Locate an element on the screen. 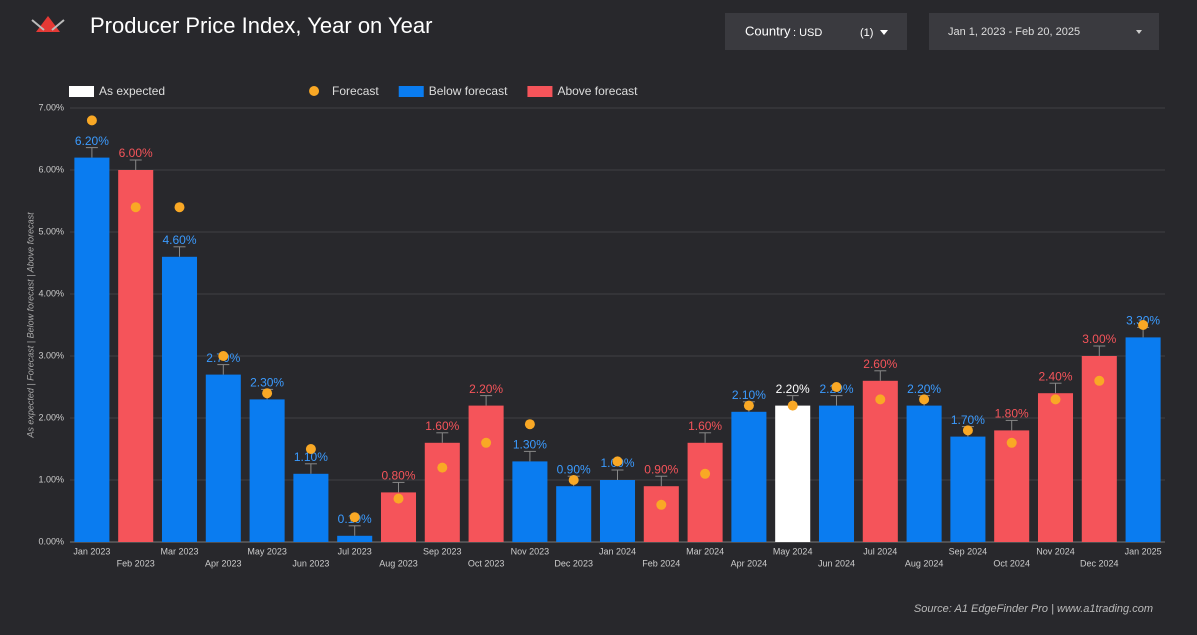  data-label: 4.60% is located at coordinates (179, 240).